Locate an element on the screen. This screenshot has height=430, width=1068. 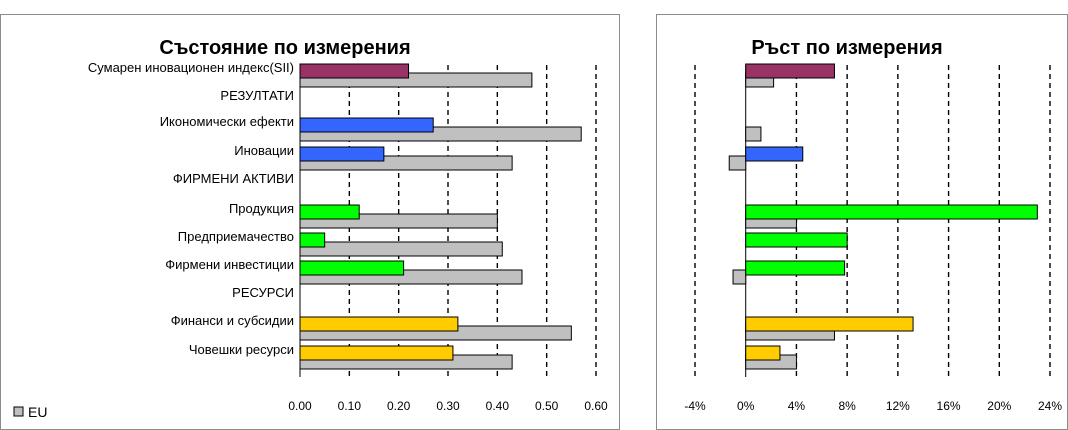
growth-tick-label: -4% is located at coordinates (695, 406).